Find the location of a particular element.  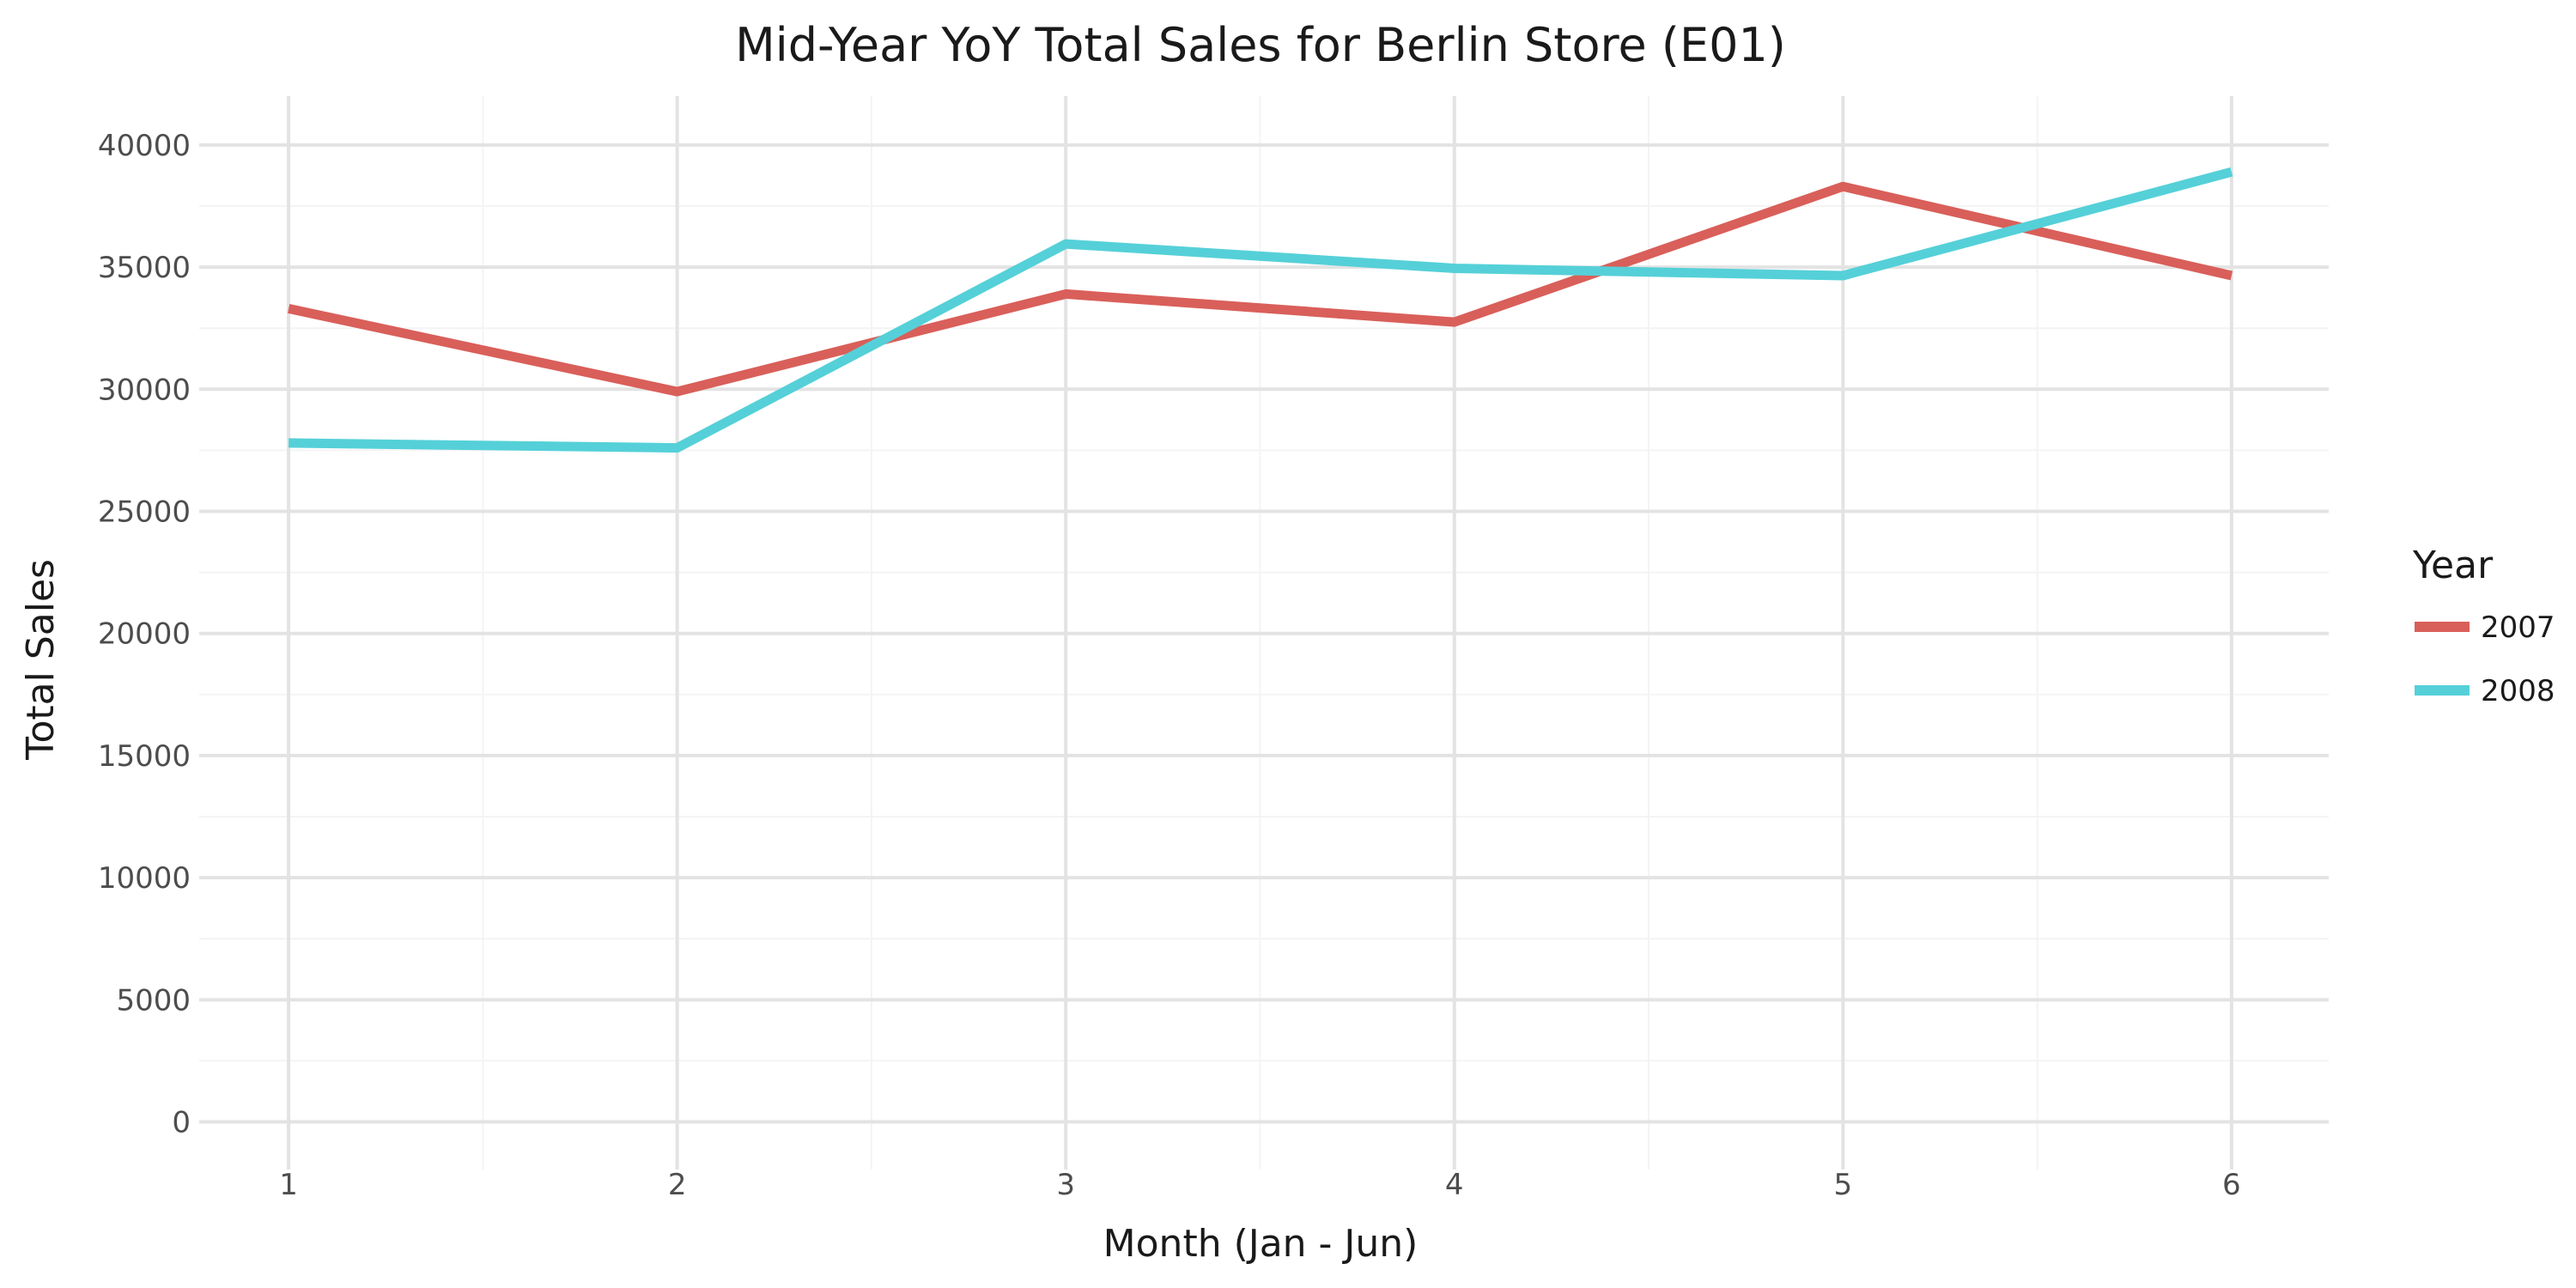

y-tick-label: 25000 is located at coordinates (144, 512).